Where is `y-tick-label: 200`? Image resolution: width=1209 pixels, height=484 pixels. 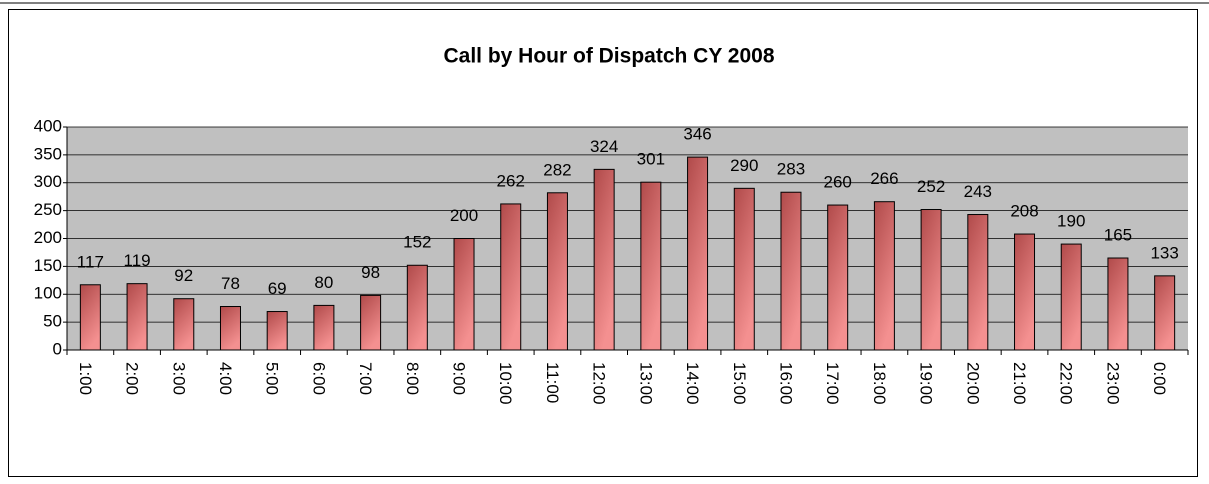
y-tick-label: 200 is located at coordinates (48, 237).